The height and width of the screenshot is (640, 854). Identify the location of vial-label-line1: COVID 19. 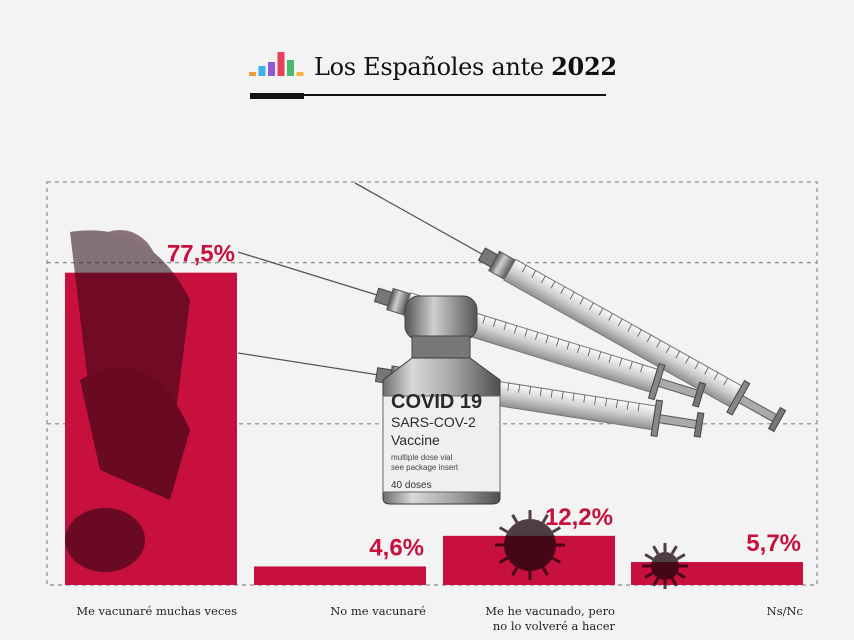
(436, 402).